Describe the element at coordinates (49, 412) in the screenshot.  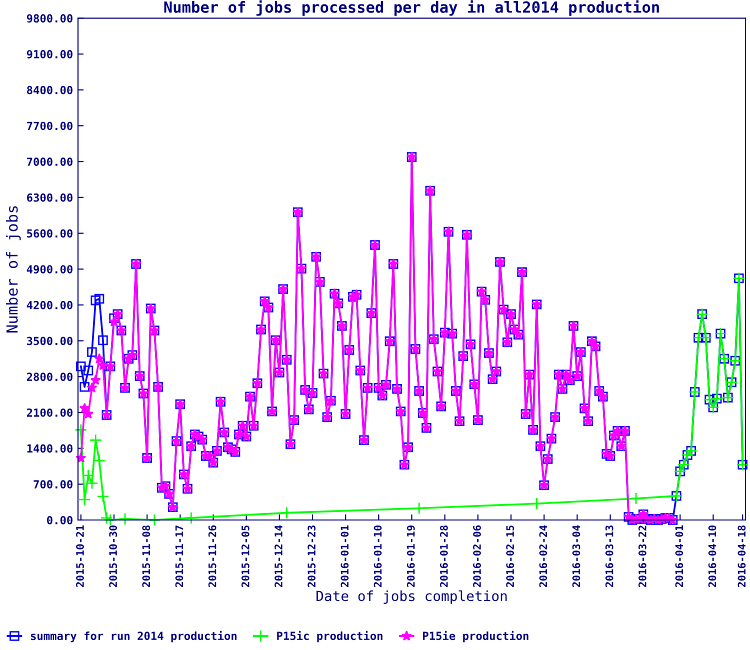
I see `y-tick-label: 2100.00` at that location.